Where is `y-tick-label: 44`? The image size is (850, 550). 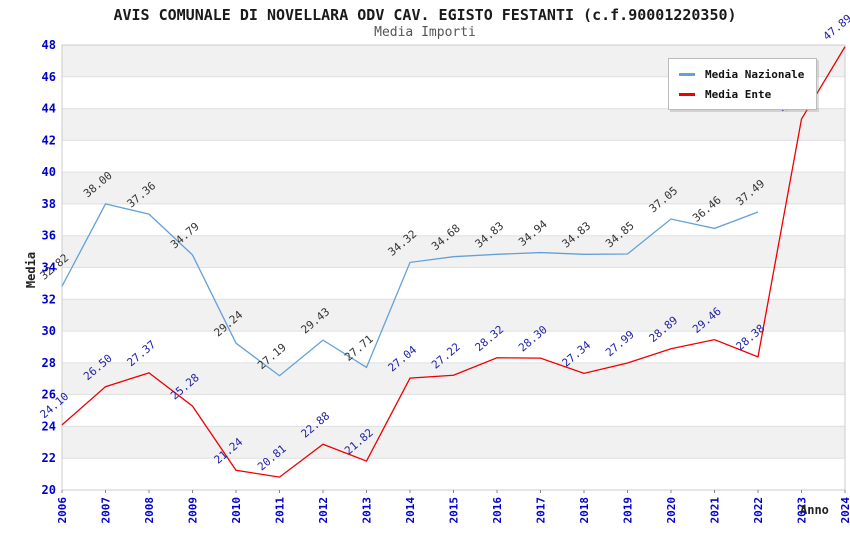
y-tick-label: 44 is located at coordinates (49, 109).